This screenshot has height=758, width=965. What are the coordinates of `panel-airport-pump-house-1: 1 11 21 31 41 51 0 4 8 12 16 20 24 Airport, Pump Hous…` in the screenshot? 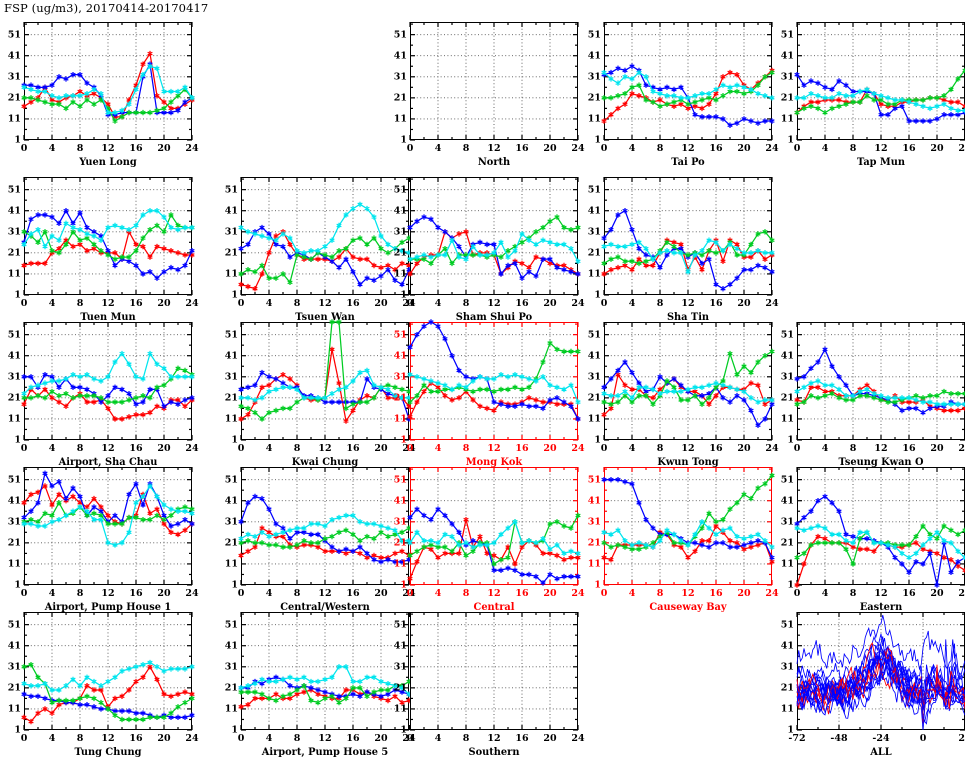 It's located at (103, 540).